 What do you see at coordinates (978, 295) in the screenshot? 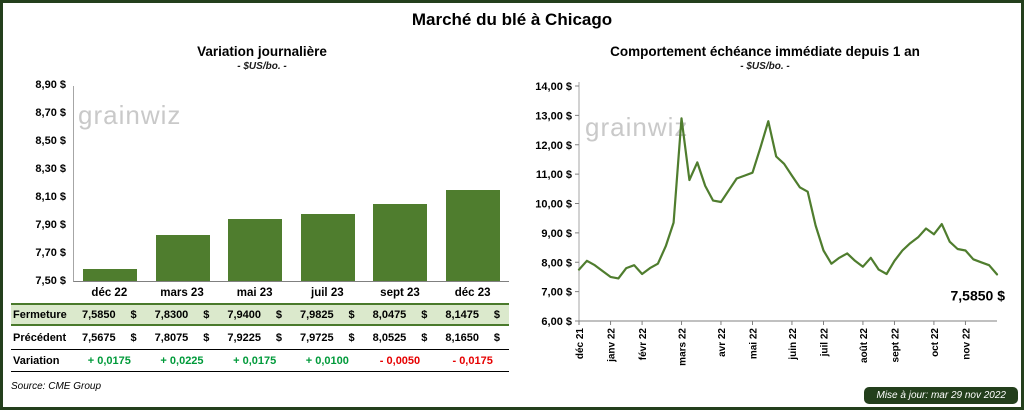
I see `line-end-value-label: 7,5850 $` at bounding box center [978, 295].